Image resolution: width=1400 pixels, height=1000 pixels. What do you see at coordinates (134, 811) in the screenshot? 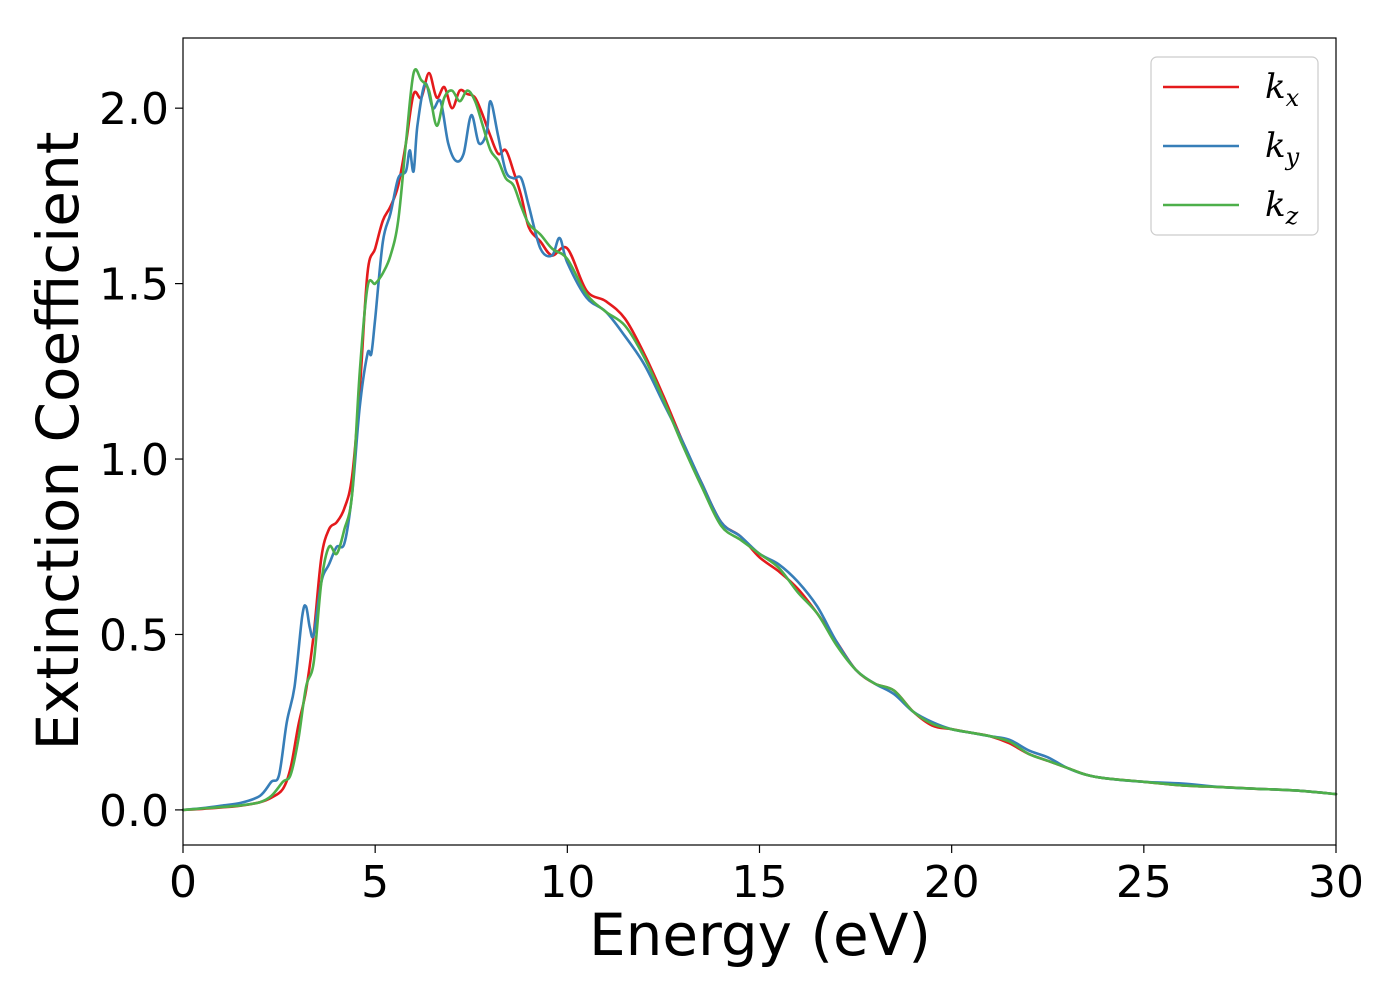
I see `y-tick-label: 0.0` at bounding box center [134, 811].